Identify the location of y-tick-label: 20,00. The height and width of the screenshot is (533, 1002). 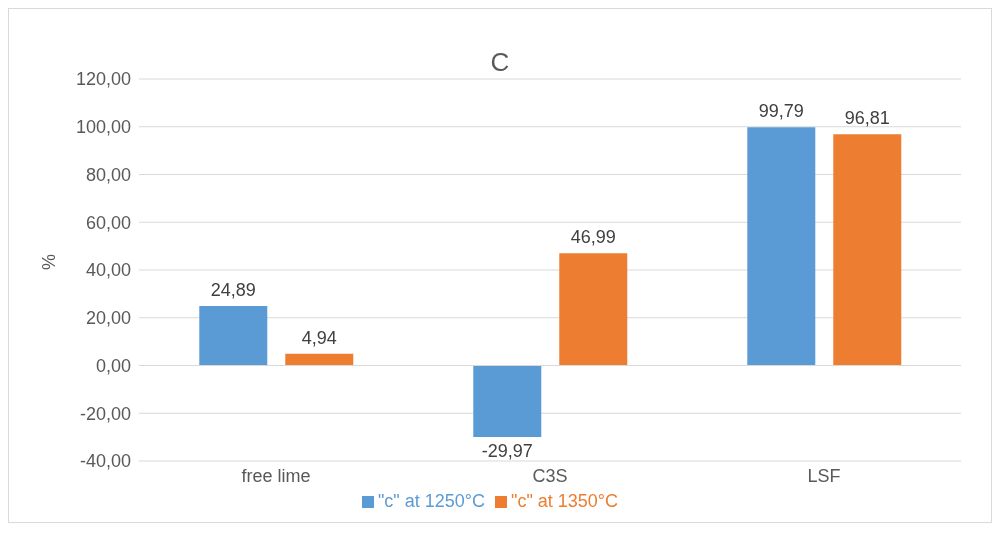
(108, 318).